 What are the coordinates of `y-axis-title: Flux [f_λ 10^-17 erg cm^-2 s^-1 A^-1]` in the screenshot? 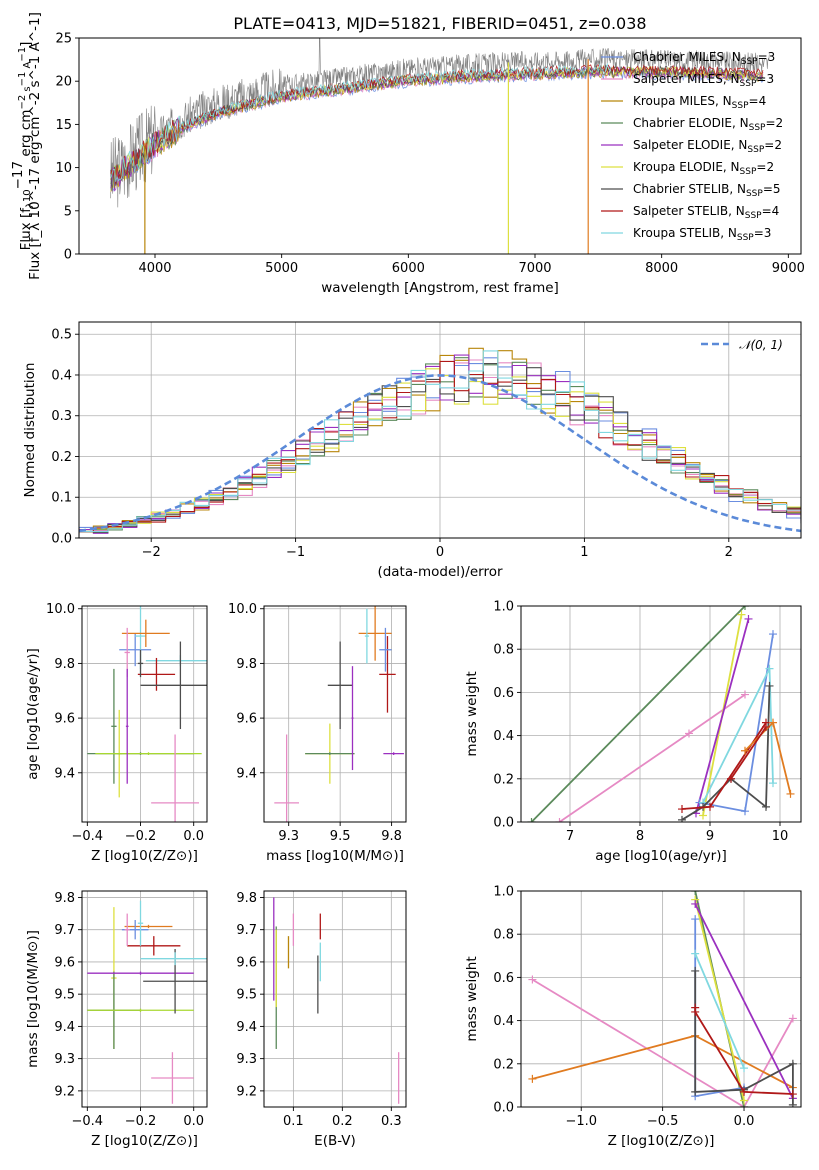 It's located at (35, 146).